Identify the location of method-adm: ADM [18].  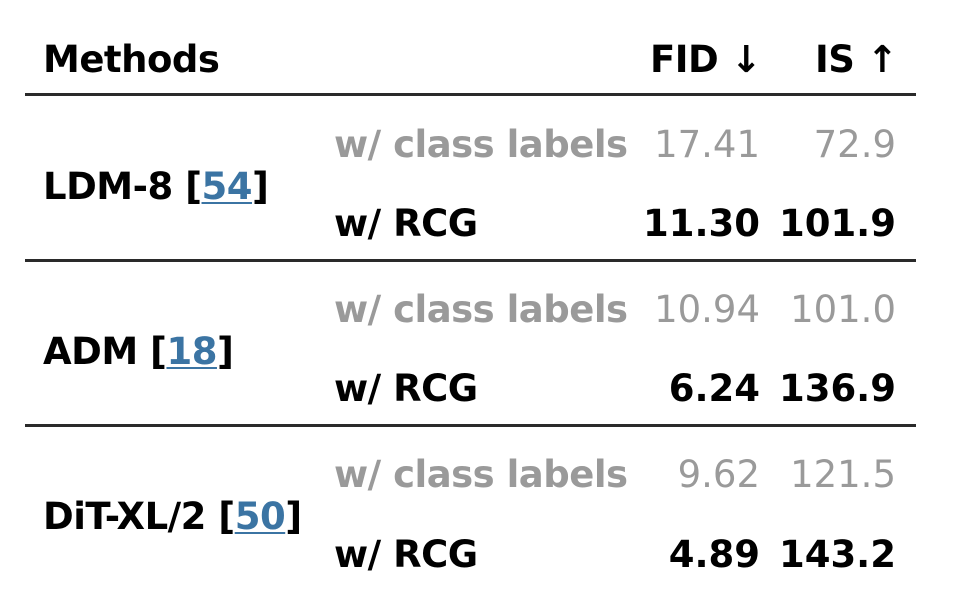
(138, 351).